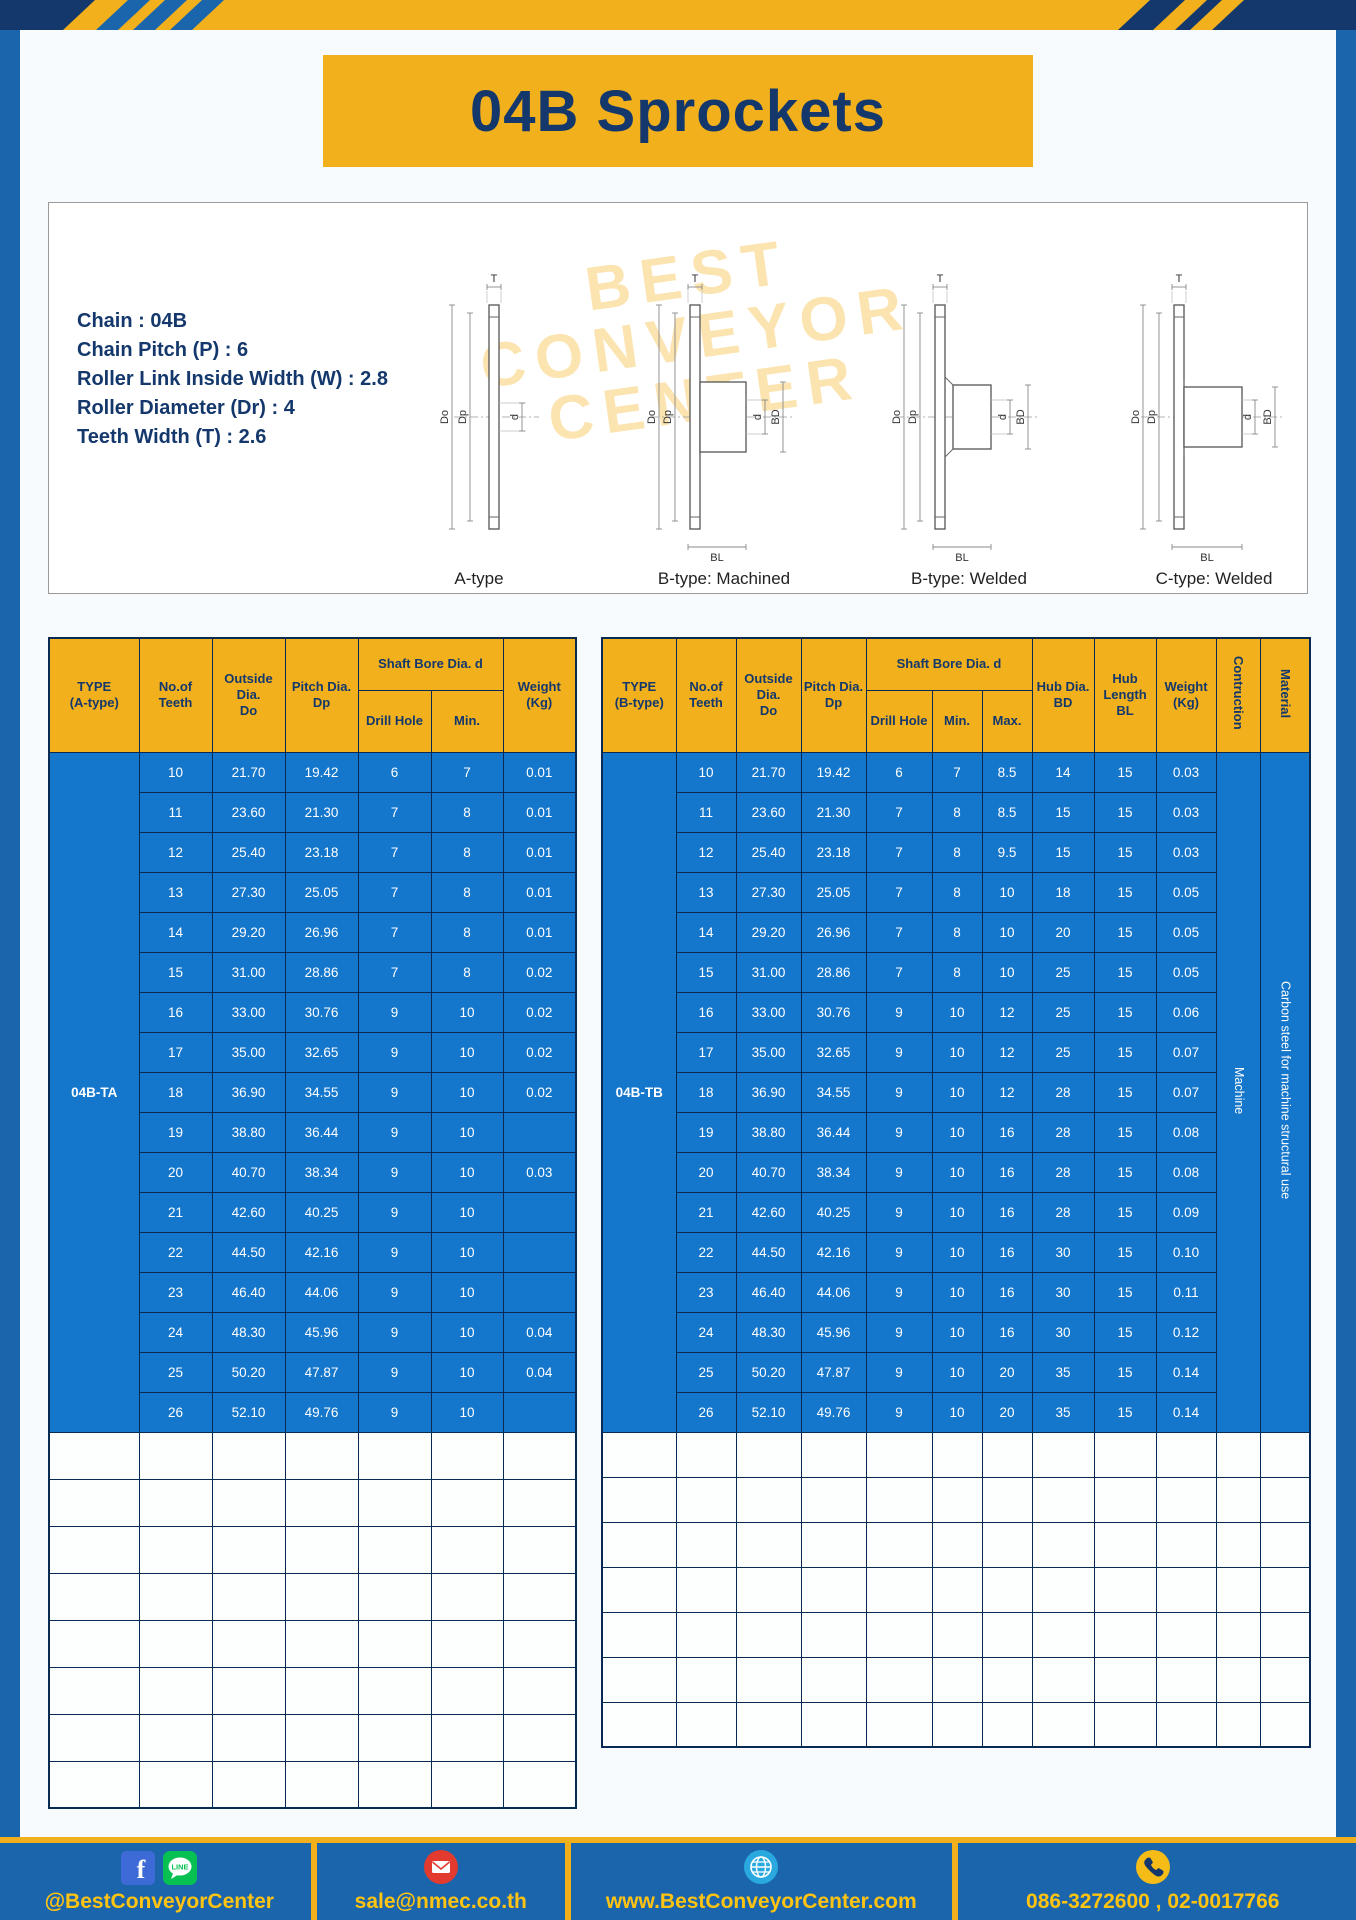  Describe the element at coordinates (1186, 1092) in the screenshot. I see `data-cell: 0.07` at that location.